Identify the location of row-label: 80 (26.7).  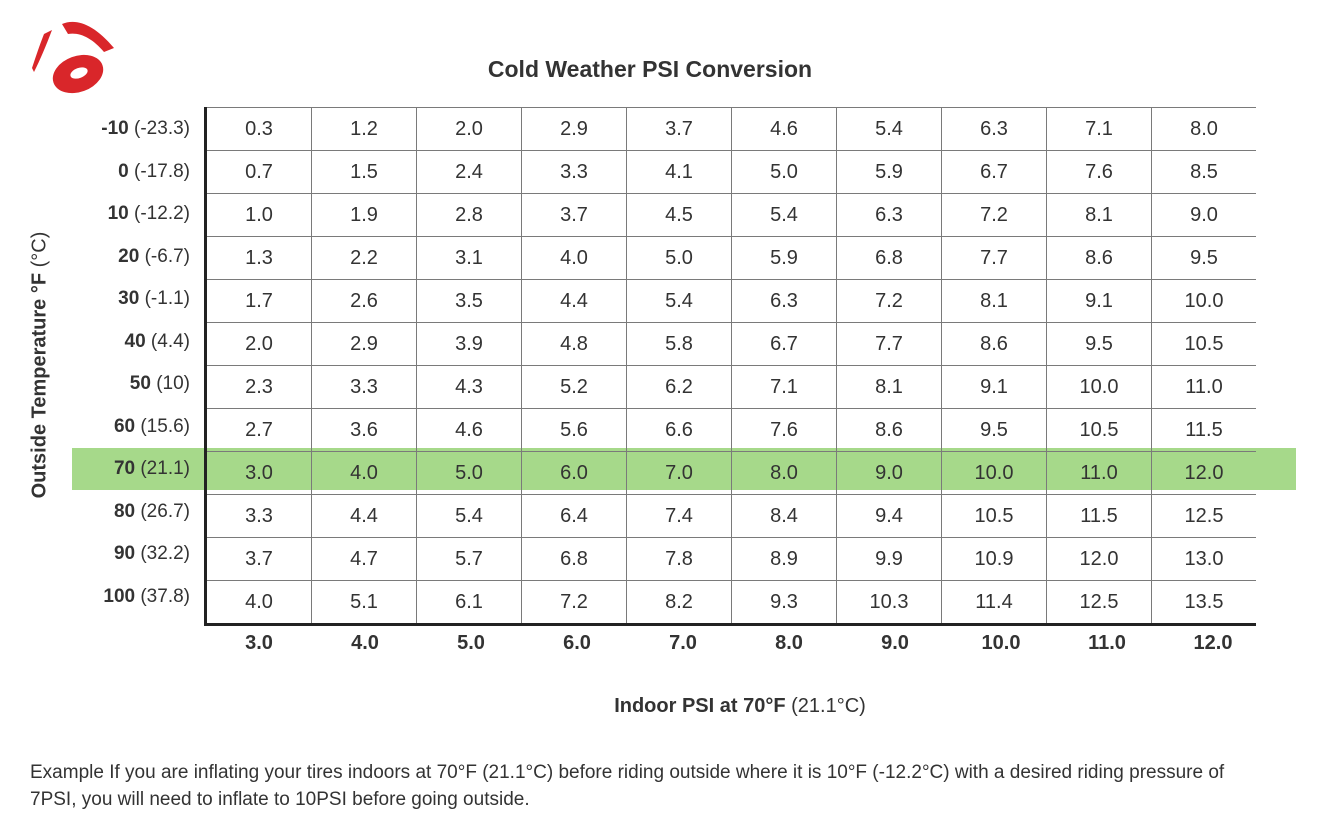
(131, 512).